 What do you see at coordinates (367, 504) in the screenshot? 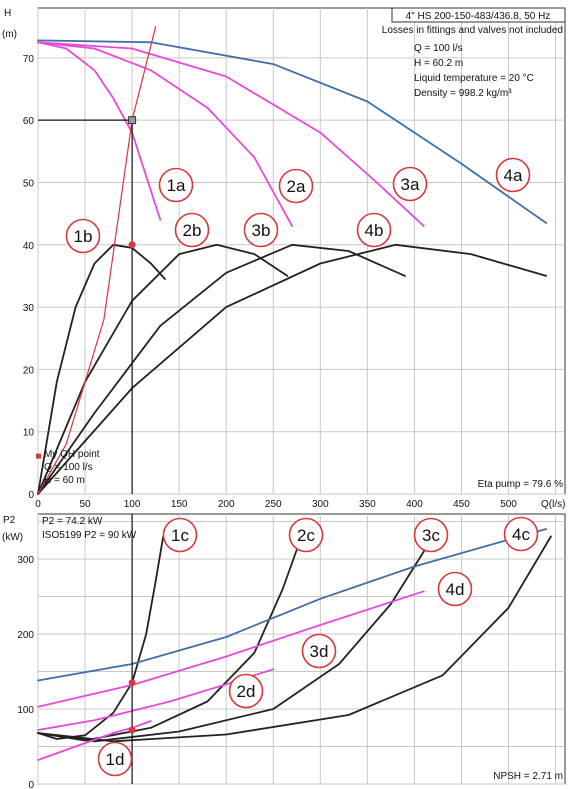
I see `x-tick-label: 350` at bounding box center [367, 504].